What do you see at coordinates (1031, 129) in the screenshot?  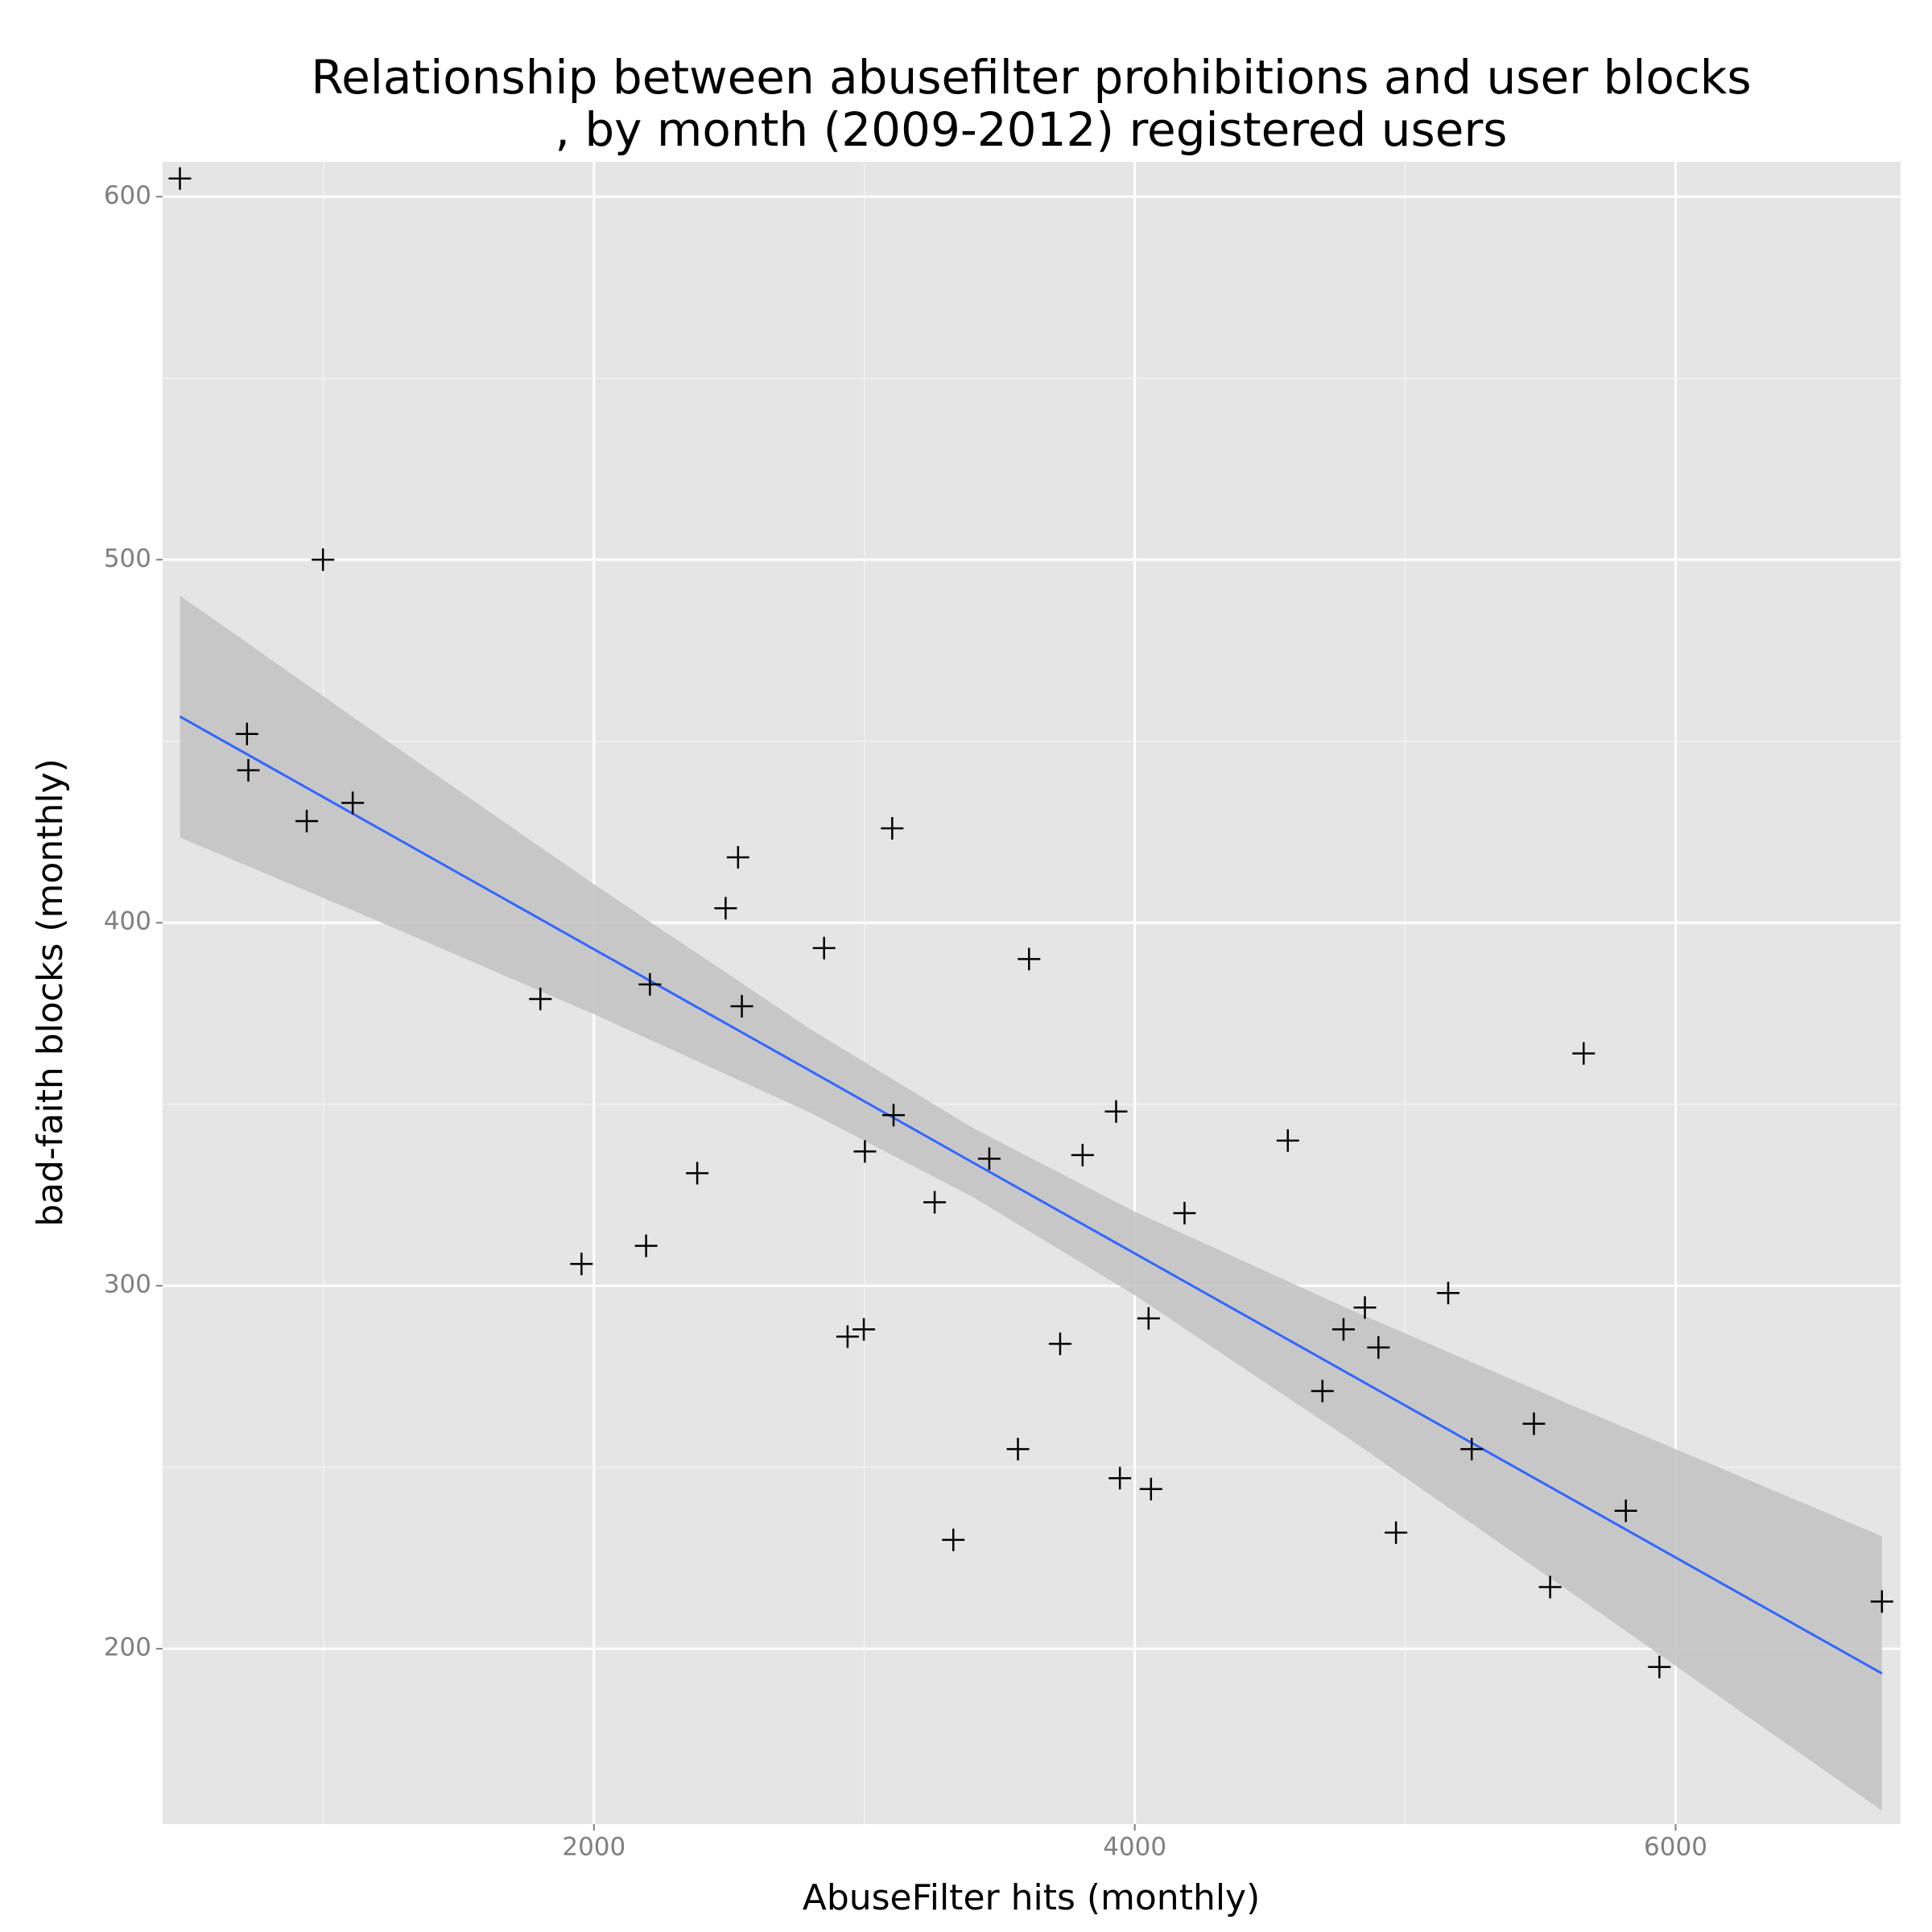 I see `chart-title: , by month (2009-2012) registered users` at bounding box center [1031, 129].